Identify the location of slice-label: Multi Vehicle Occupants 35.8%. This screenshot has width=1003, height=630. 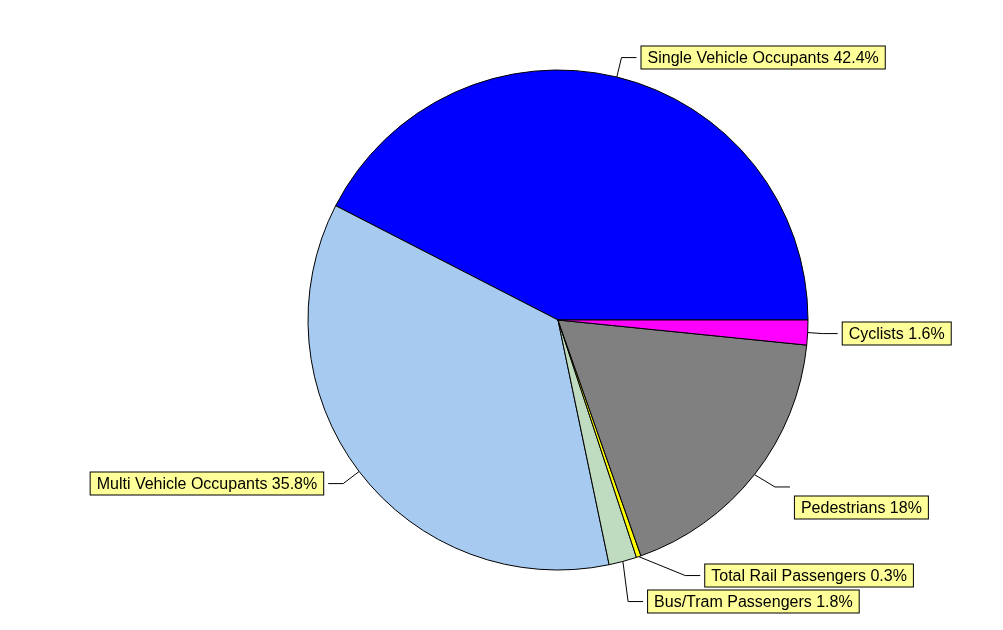
(207, 484).